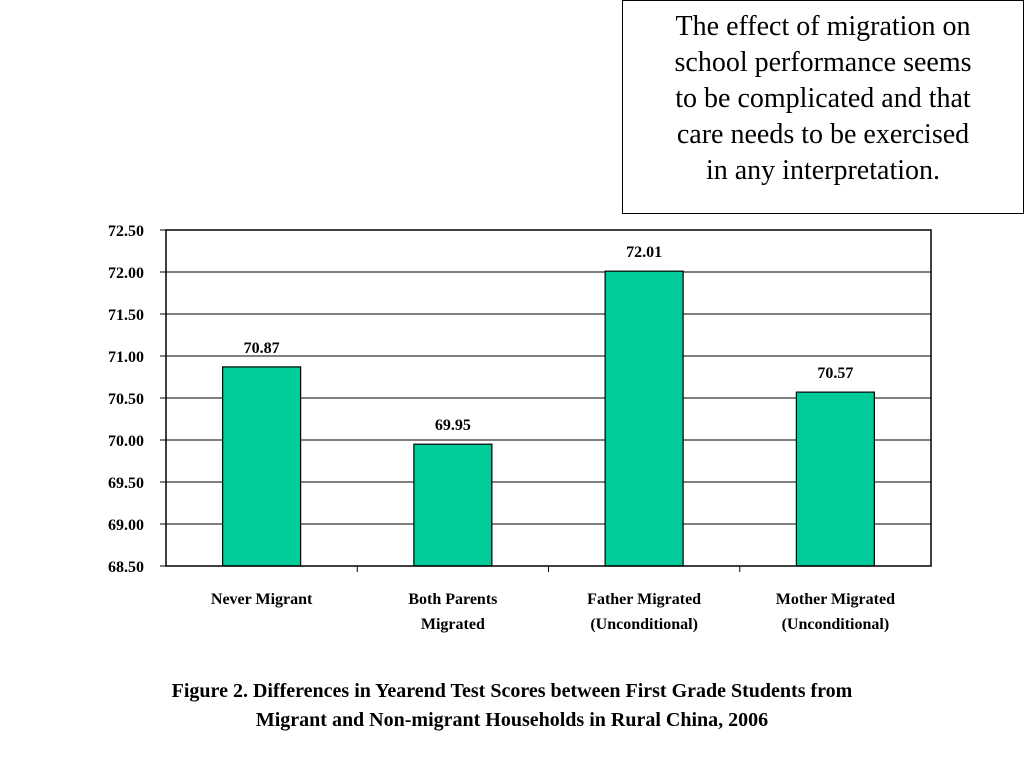  Describe the element at coordinates (823, 62) in the screenshot. I see `callout-line: school performance seems` at that location.